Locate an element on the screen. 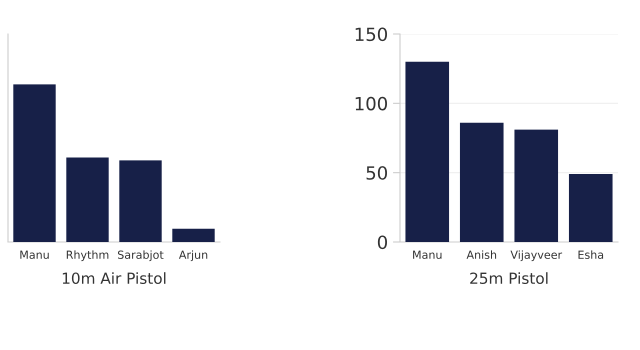  x-axis-title: 25m Pistol is located at coordinates (509, 278).